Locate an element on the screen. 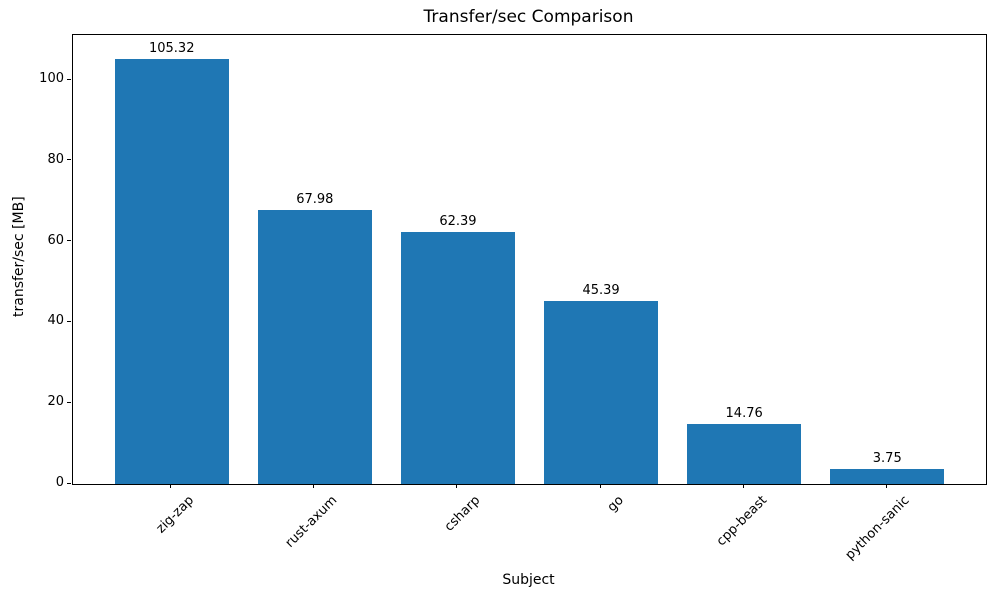 This screenshot has width=1000, height=600. y-tick-label: 0 is located at coordinates (59, 482).